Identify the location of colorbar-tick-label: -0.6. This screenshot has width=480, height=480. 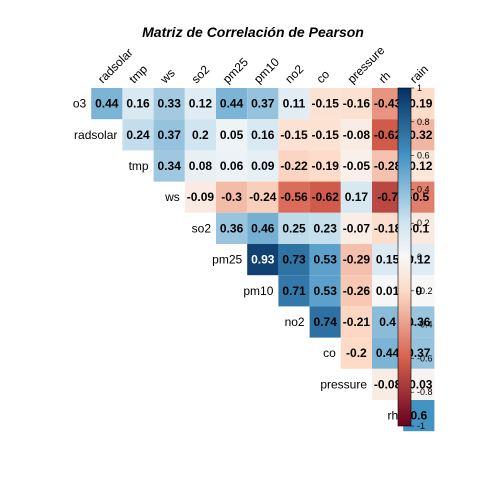
(425, 358).